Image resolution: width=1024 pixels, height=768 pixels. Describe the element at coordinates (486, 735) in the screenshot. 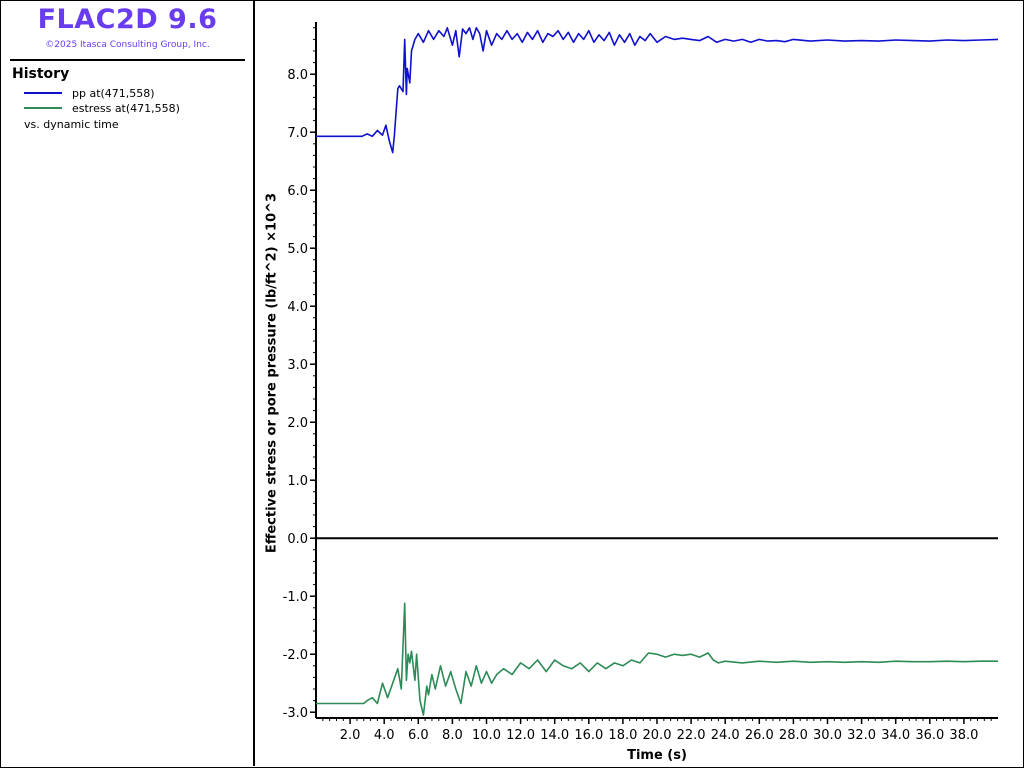

I see `x-tick-label: 10.0` at that location.